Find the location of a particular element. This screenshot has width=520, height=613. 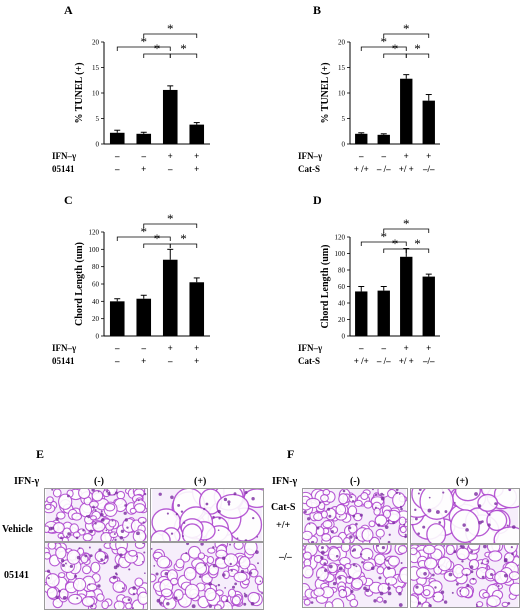

micrograph-f-ko-pos is located at coordinates (465, 576).